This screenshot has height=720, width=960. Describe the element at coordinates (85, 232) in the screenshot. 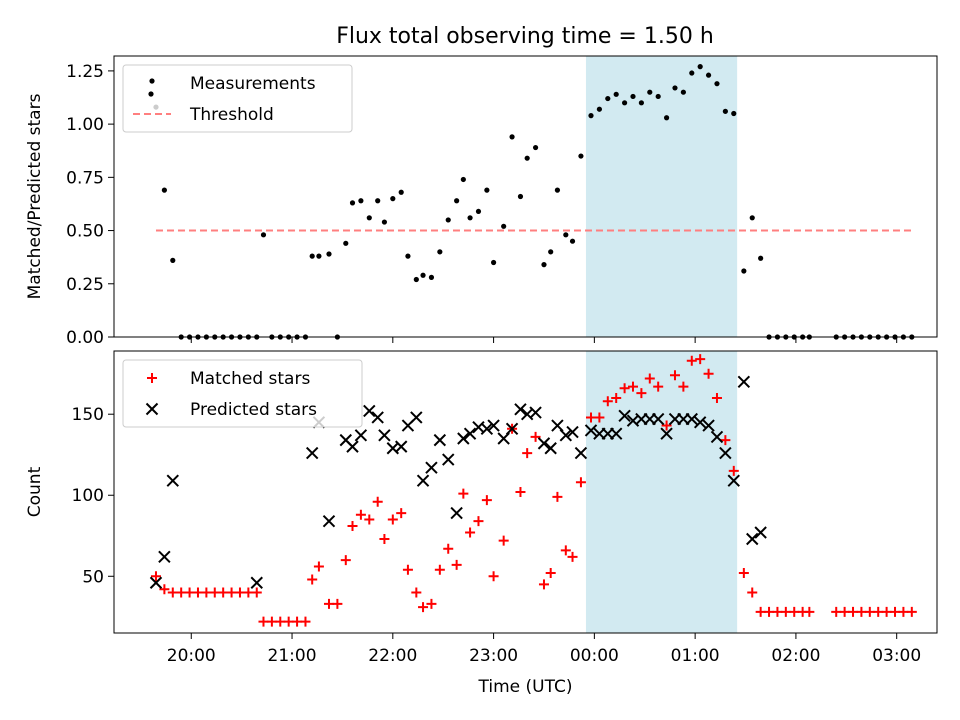

I see `top-y-tick-label: 0.50` at that location.